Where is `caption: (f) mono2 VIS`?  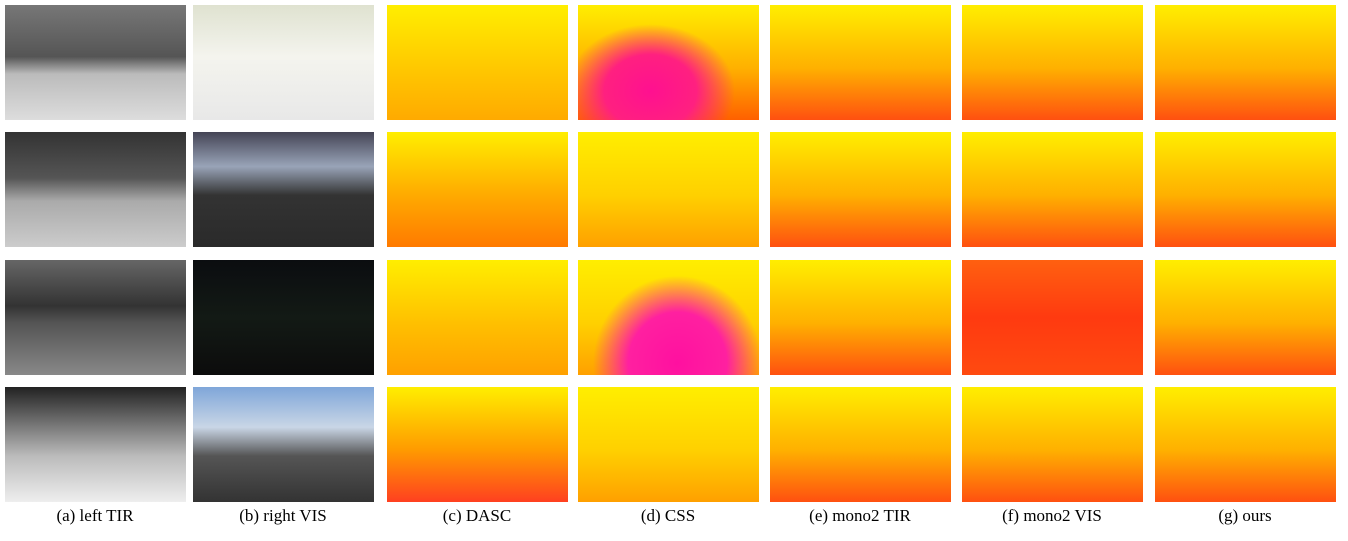
caption: (f) mono2 VIS is located at coordinates (1052, 515).